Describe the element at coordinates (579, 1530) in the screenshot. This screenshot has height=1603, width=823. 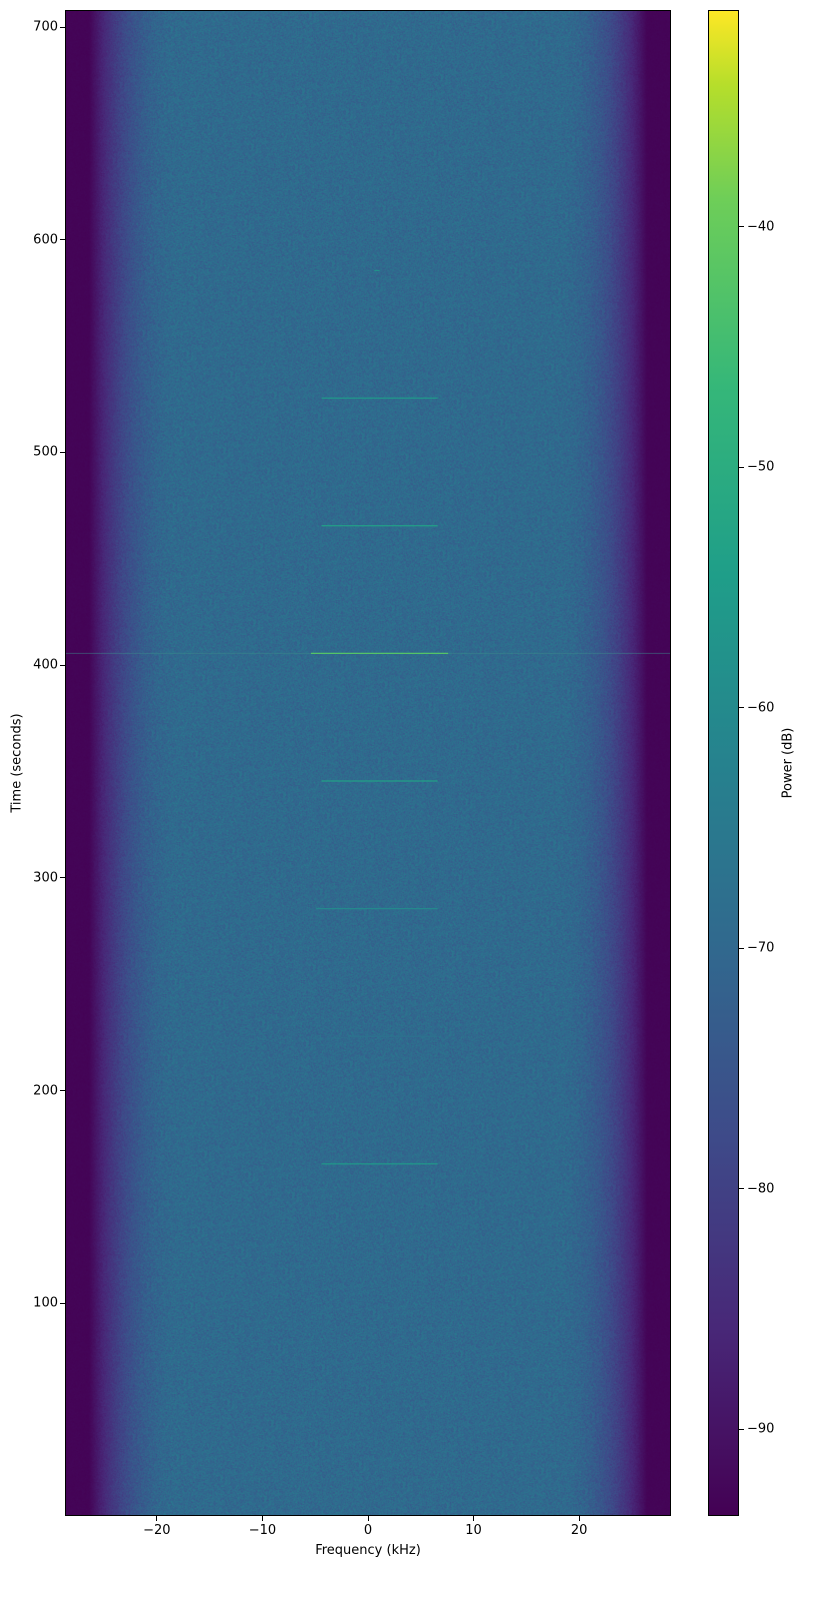
I see `x-tick-label: 20` at that location.